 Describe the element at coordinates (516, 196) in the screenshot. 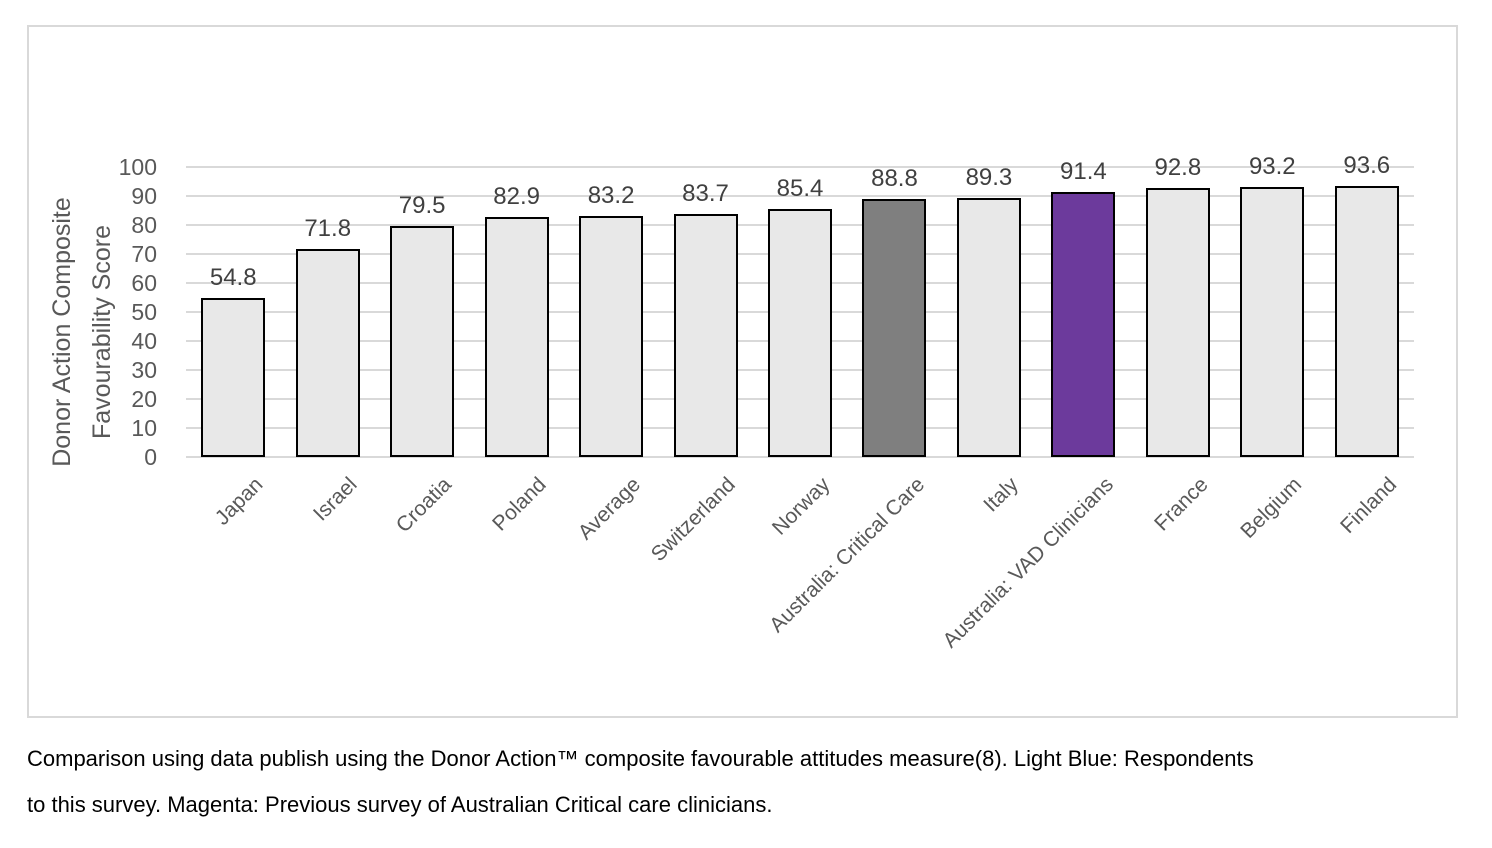

I see `value-label-poland: 82.9` at that location.